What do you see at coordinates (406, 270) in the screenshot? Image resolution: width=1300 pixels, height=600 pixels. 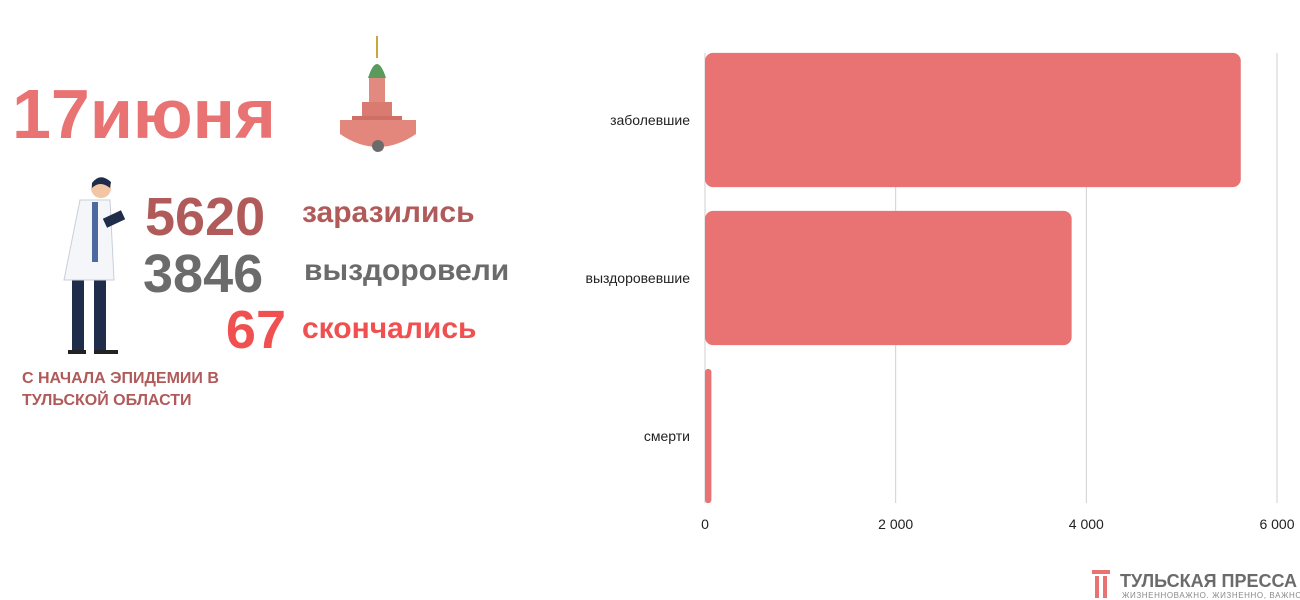 I see `recovered-label: выздоровели` at bounding box center [406, 270].